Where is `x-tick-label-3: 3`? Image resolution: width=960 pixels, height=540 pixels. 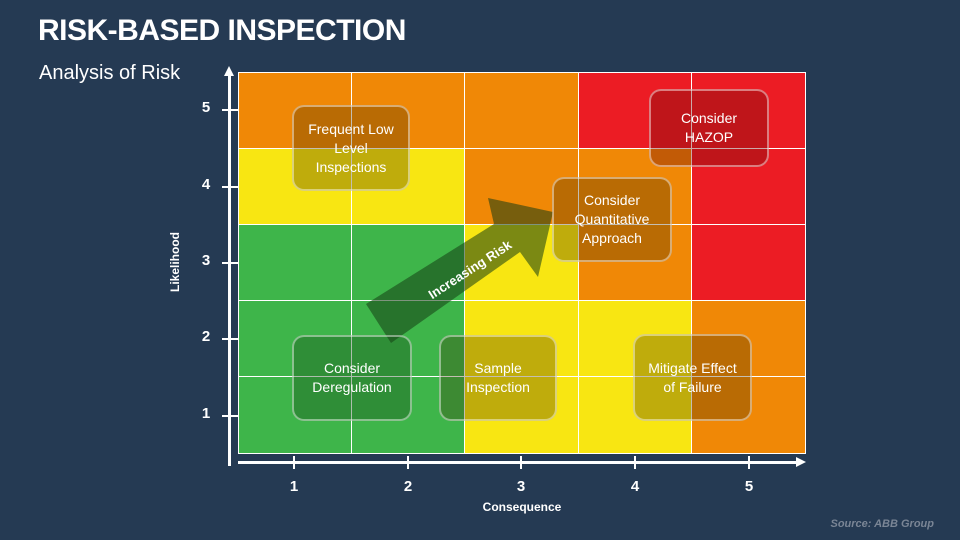
x-tick-label-3: 3 is located at coordinates (521, 486).